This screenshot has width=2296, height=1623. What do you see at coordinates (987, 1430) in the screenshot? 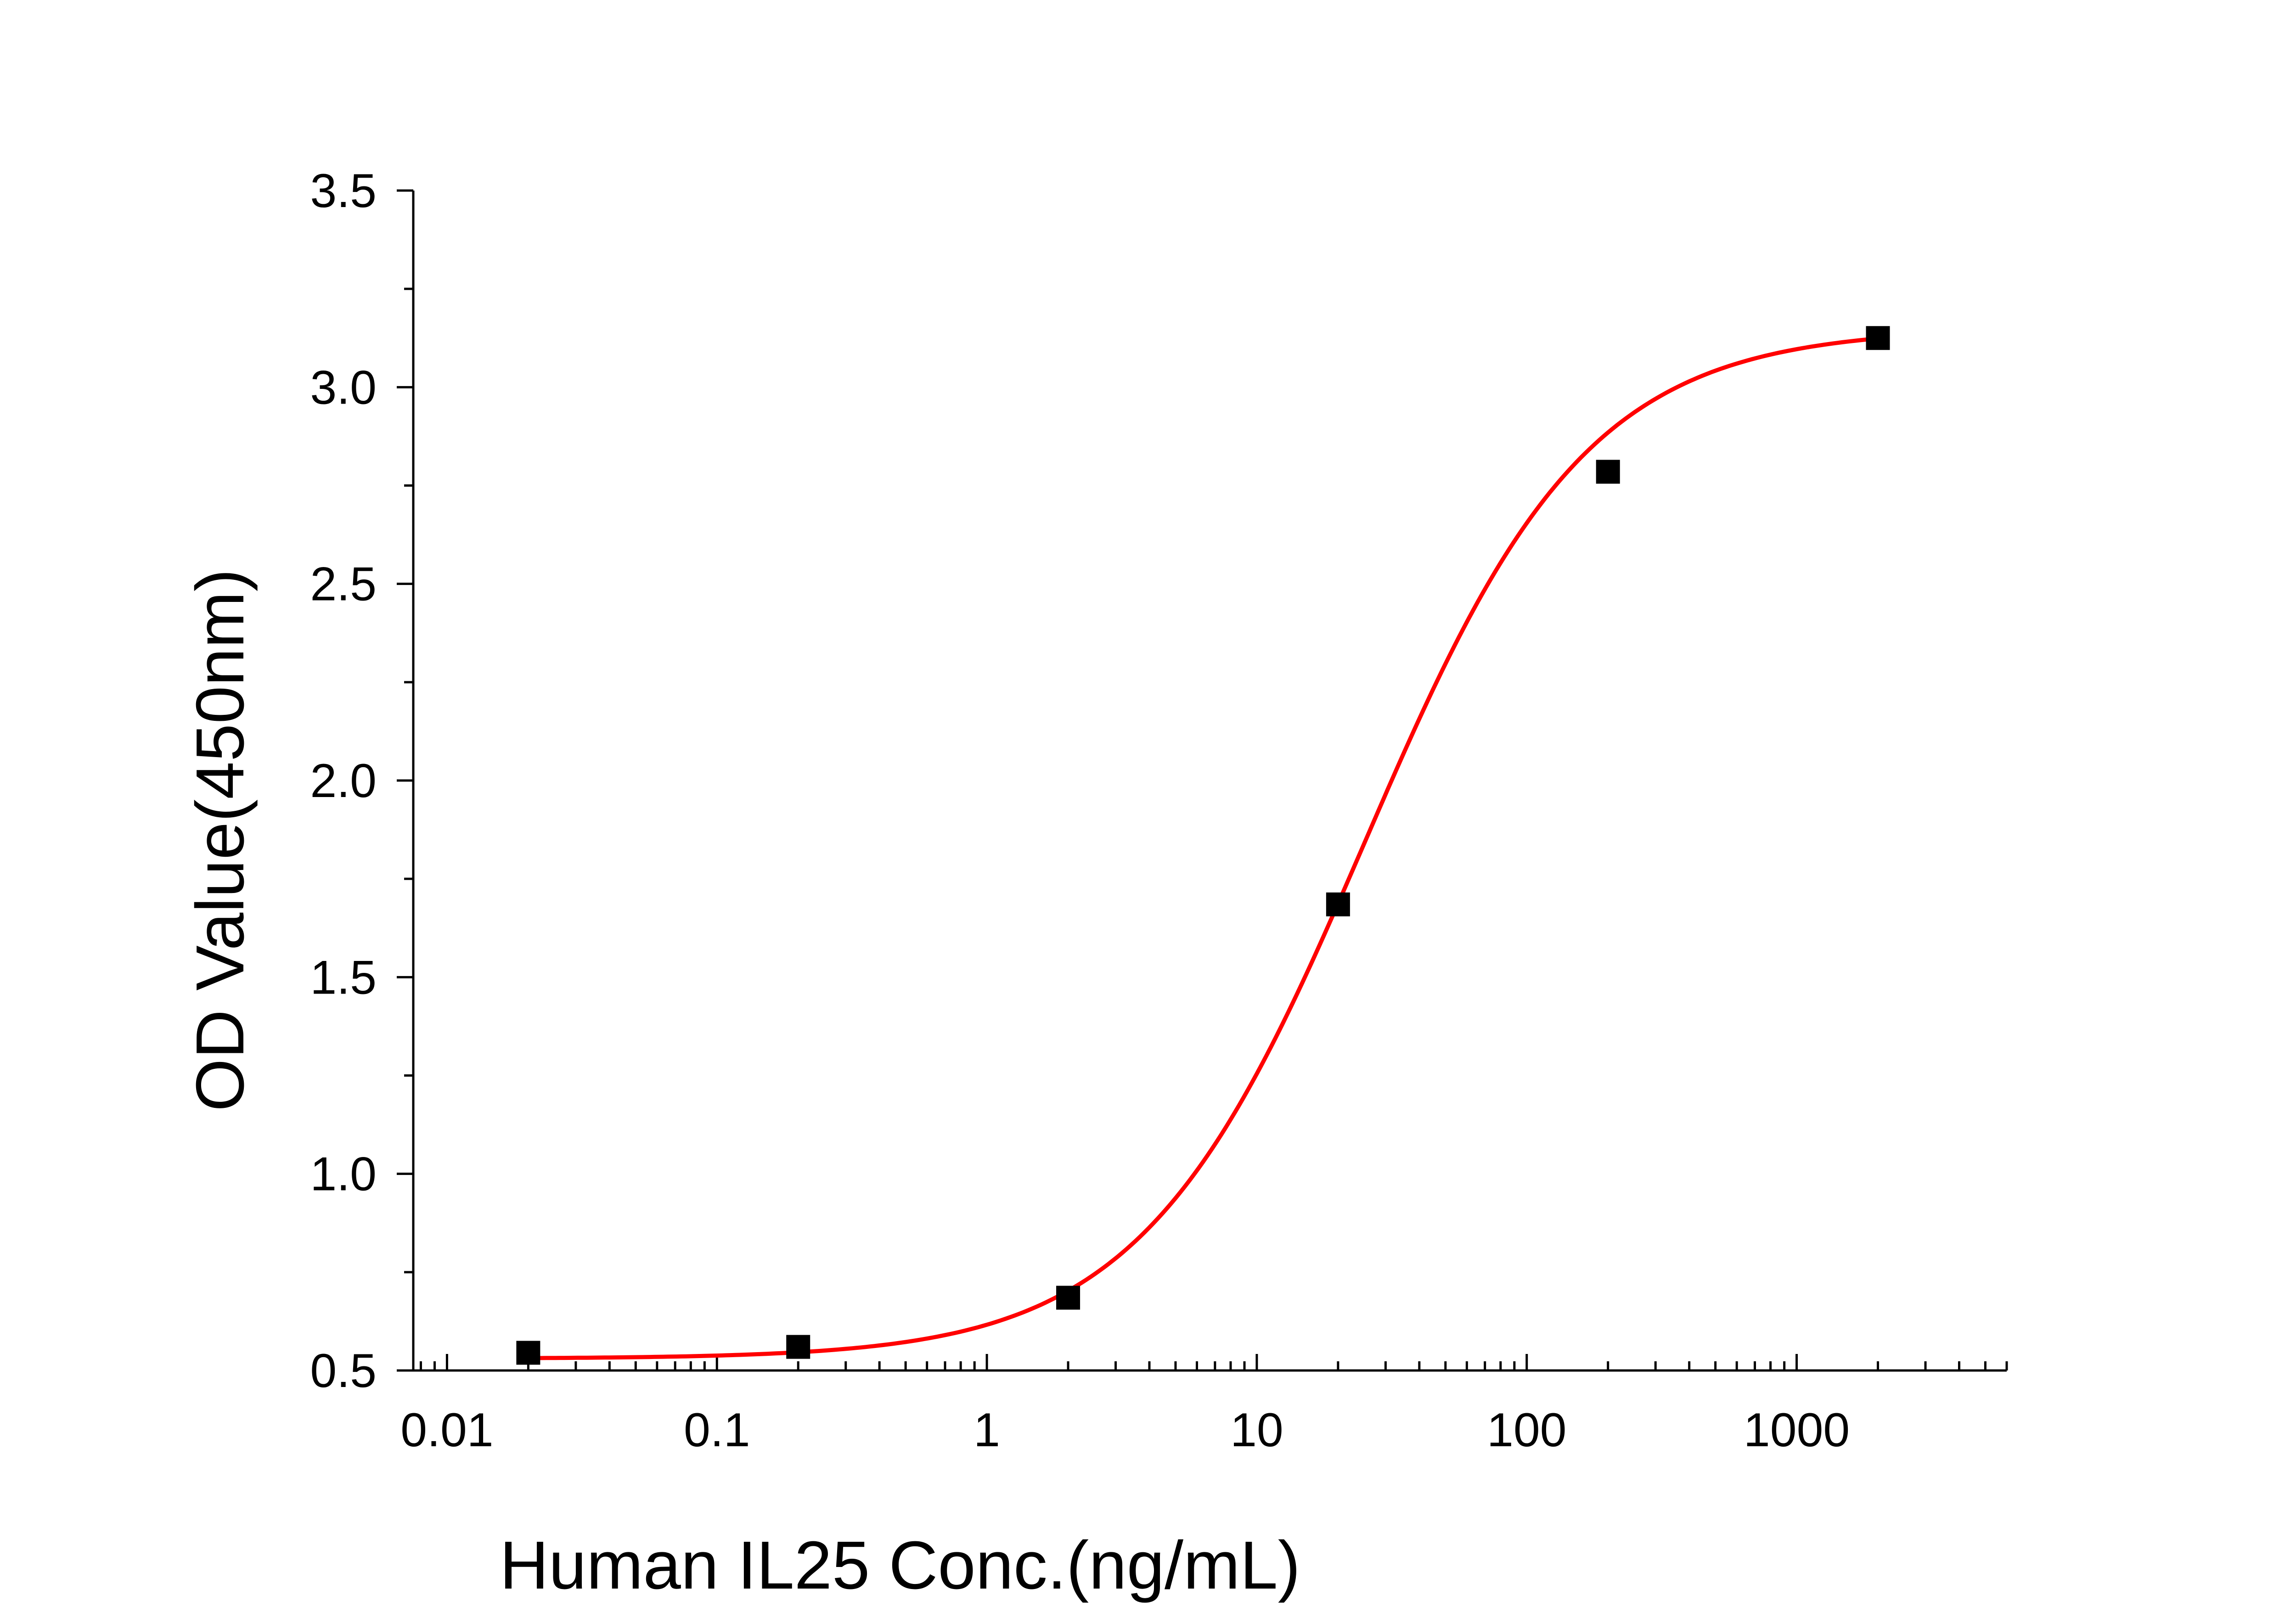
I see `x-tick-label: 1` at bounding box center [987, 1430].